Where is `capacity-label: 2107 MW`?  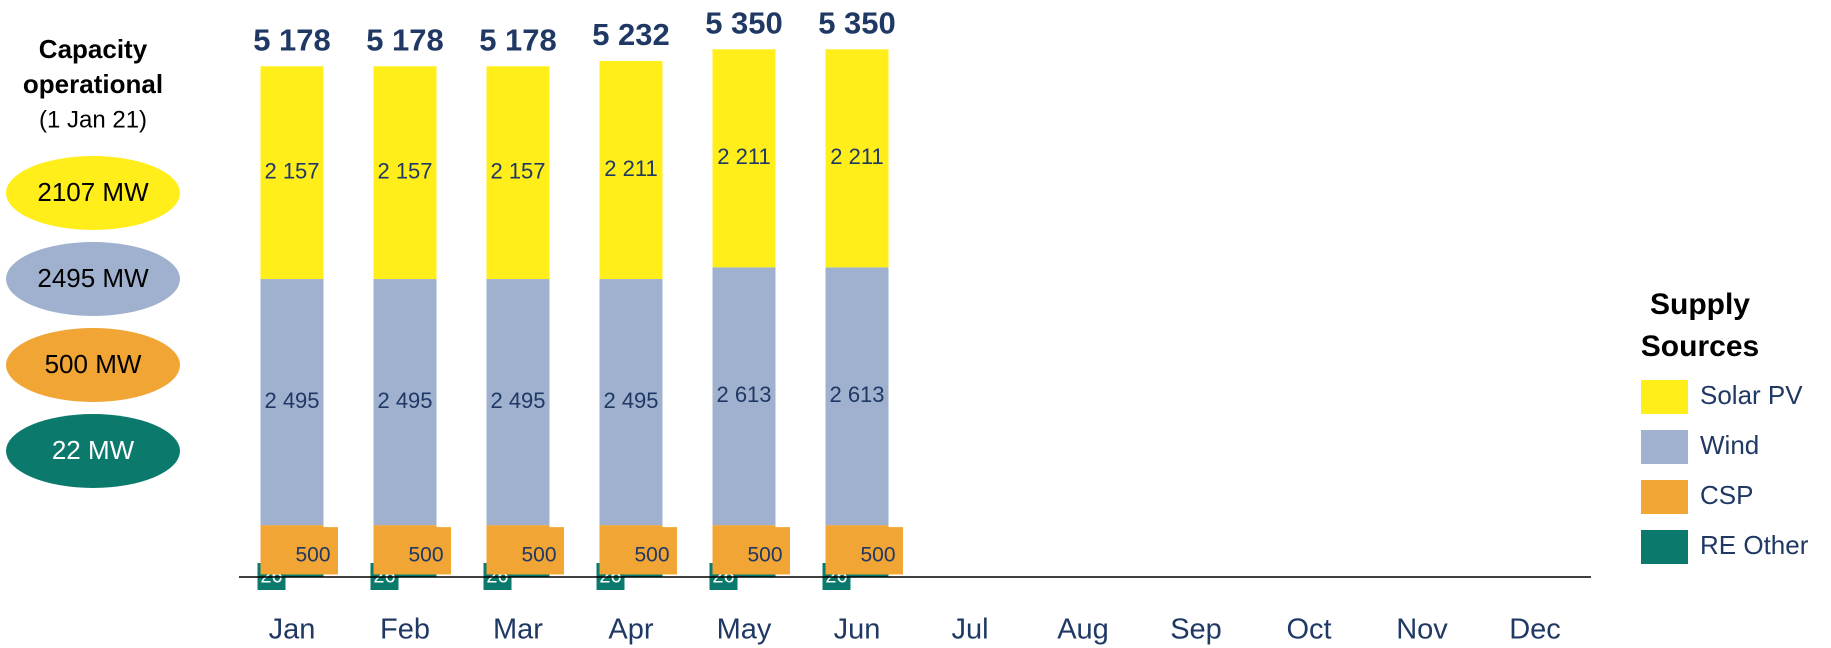 capacity-label: 2107 MW is located at coordinates (93, 192).